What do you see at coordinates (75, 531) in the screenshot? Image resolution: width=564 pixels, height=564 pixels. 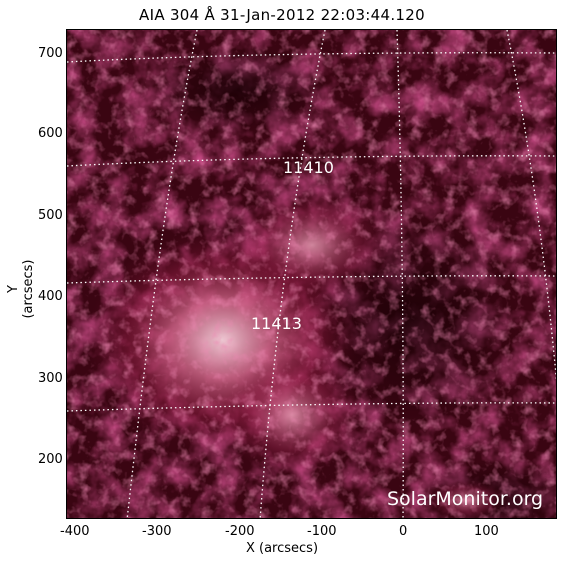 I see `x-tick-label: -400` at bounding box center [75, 531].